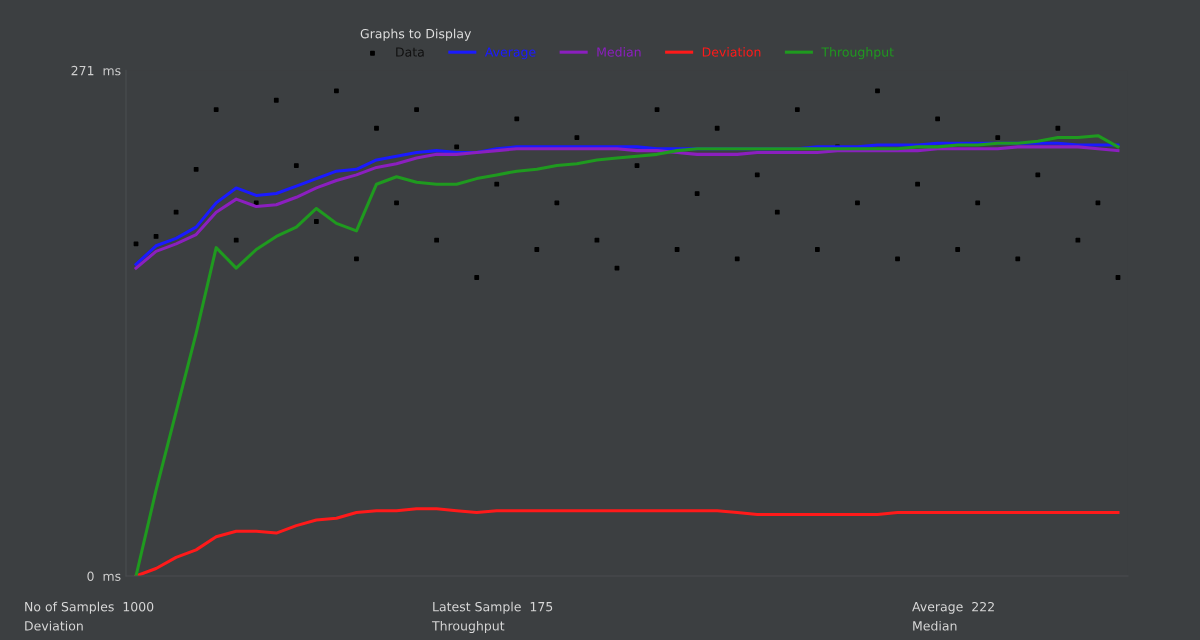 The height and width of the screenshot is (640, 1200). Describe the element at coordinates (493, 607) in the screenshot. I see `text: Latest Sample 175` at that location.